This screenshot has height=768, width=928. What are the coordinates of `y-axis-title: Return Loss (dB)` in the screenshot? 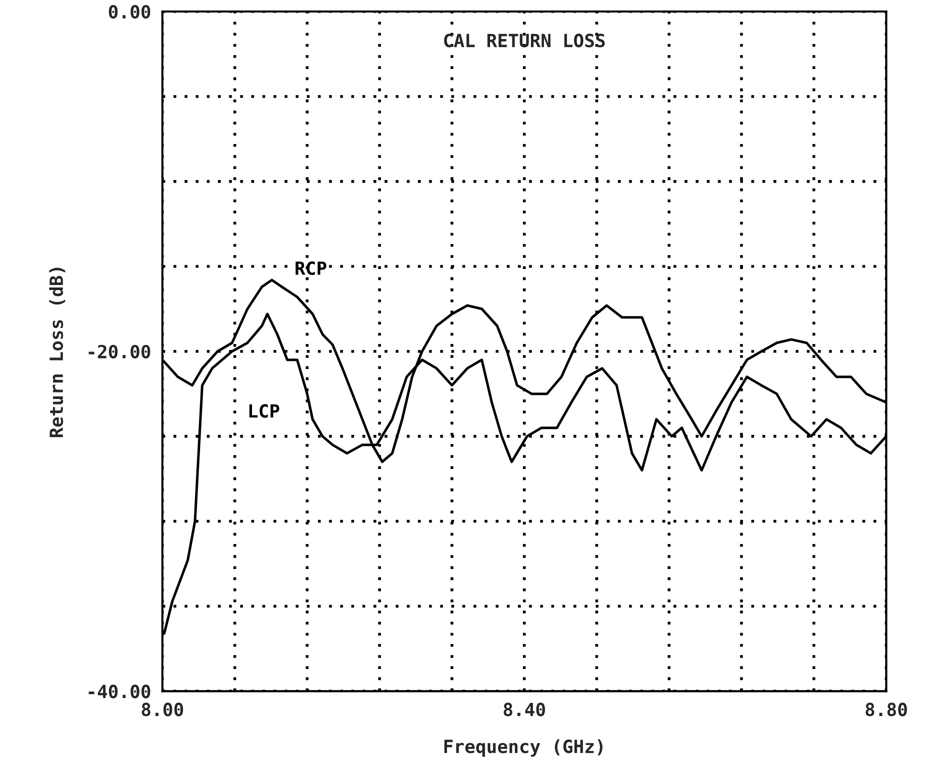 It's located at (57, 353).